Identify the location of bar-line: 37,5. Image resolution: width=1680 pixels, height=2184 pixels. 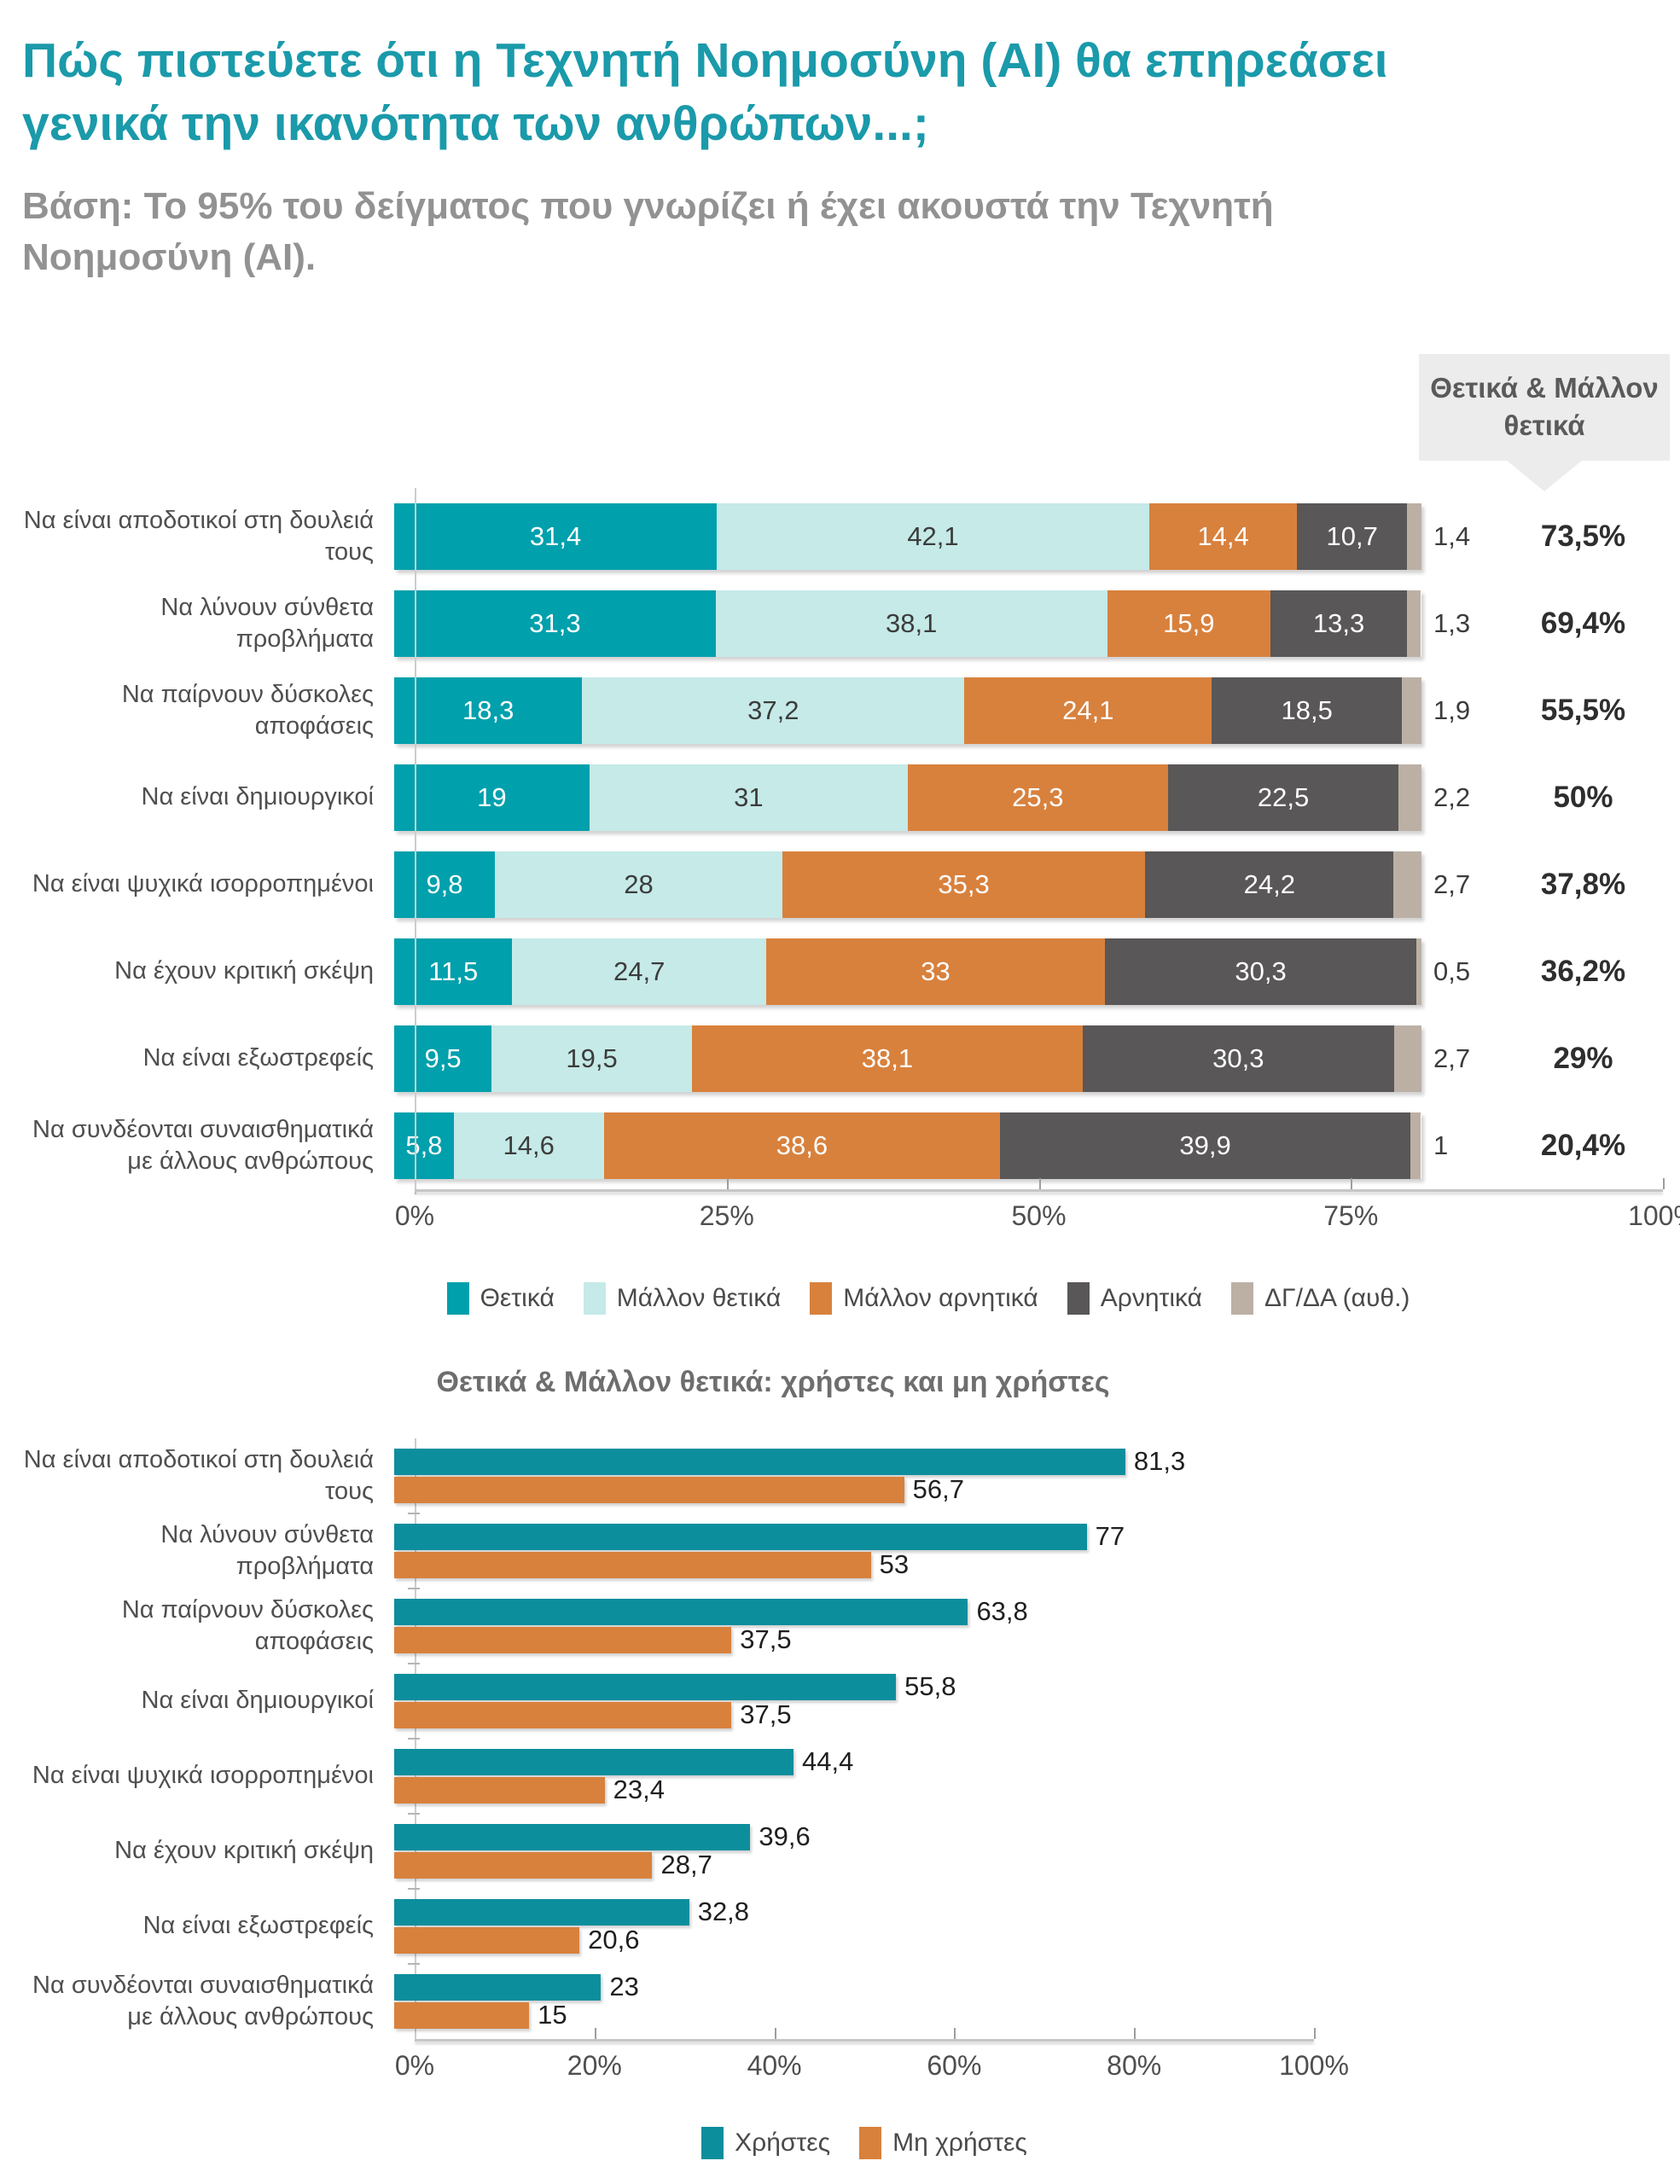
(843, 1714).